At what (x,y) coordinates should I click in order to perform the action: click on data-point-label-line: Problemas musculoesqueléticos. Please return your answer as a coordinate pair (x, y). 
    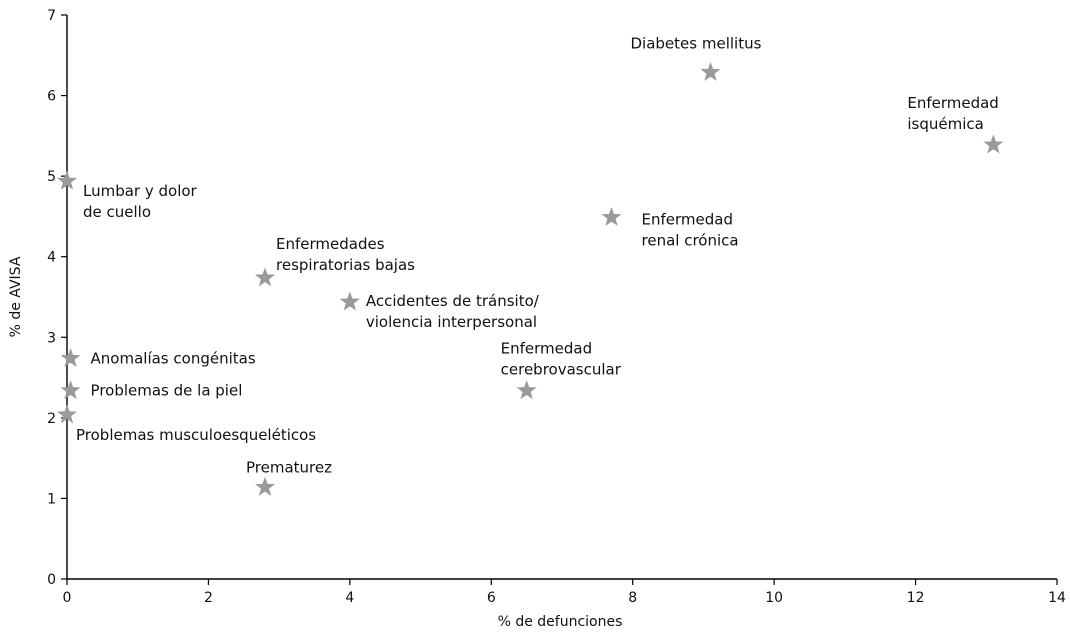
    Looking at the image, I should click on (196, 435).